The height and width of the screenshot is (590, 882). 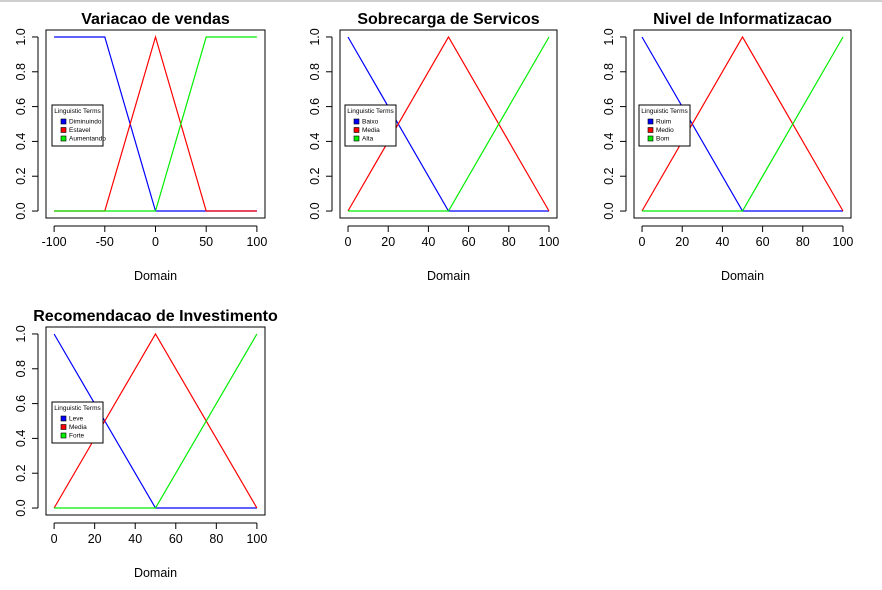 What do you see at coordinates (742, 19) in the screenshot?
I see `chart-title: Nivel de Informatizacao` at bounding box center [742, 19].